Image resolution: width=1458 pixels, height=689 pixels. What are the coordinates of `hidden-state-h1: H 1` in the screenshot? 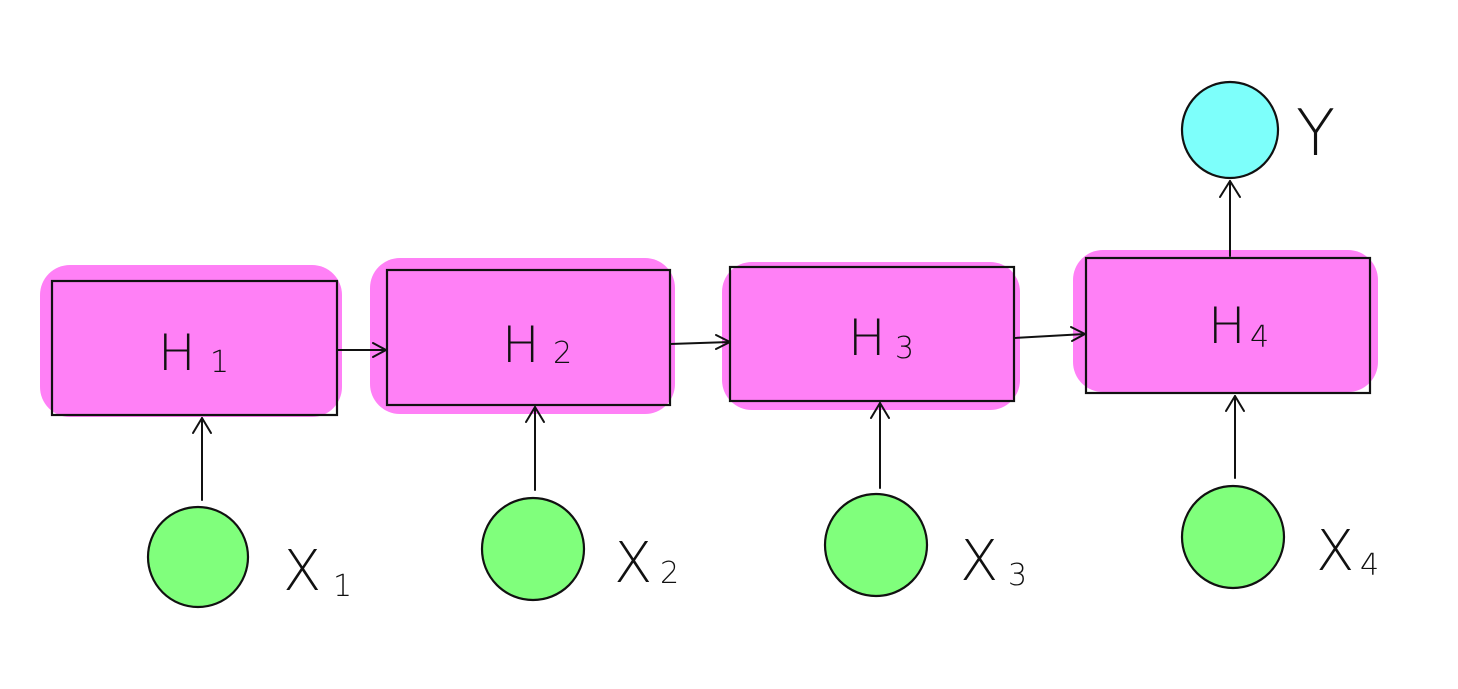 It's located at (191, 341).